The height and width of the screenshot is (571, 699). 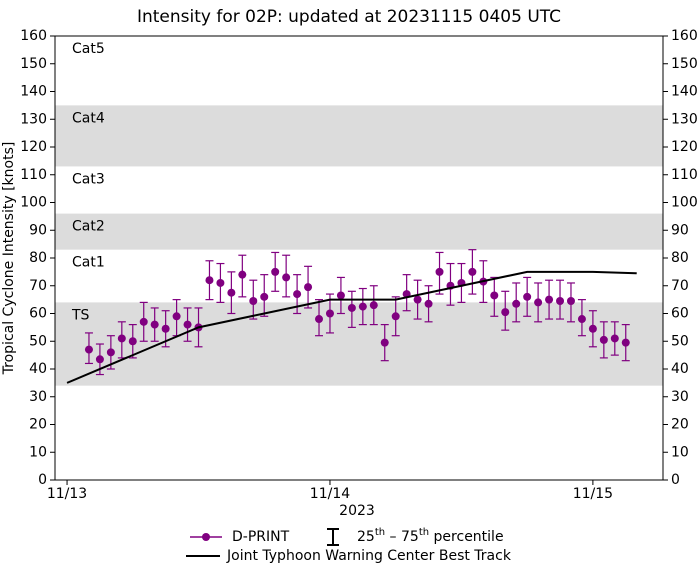 I want to click on legend-label: Joint Typhoon Warning Center Best Track, so click(x=369, y=556).